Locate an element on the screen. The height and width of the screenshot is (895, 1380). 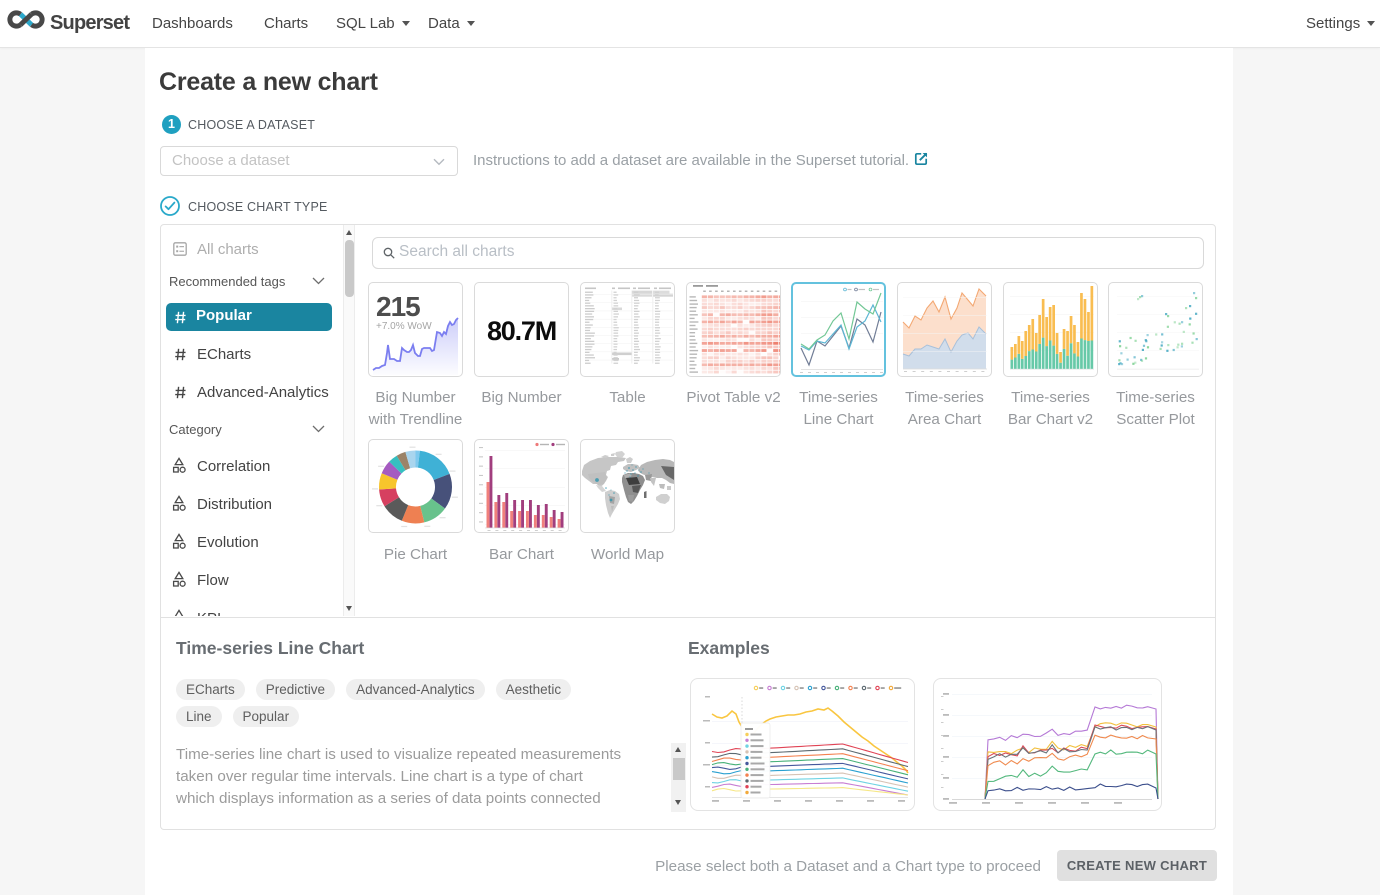
svg-text: 215 is located at coordinates (398, 306).